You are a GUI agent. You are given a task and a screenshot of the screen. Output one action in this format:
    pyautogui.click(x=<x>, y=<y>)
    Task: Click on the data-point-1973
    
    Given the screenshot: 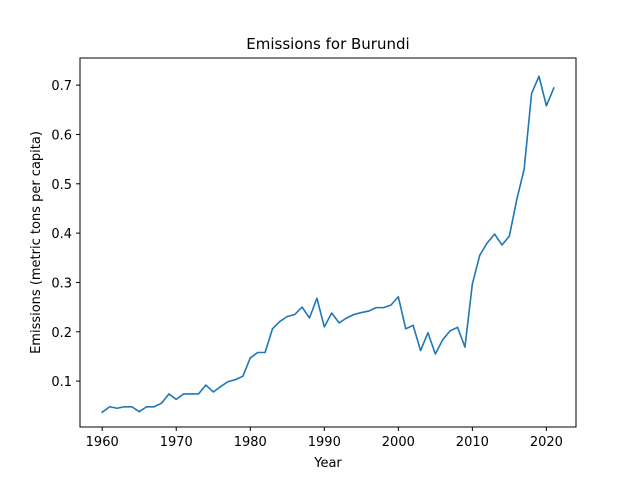 What is the action you would take?
    pyautogui.click(x=198, y=394)
    